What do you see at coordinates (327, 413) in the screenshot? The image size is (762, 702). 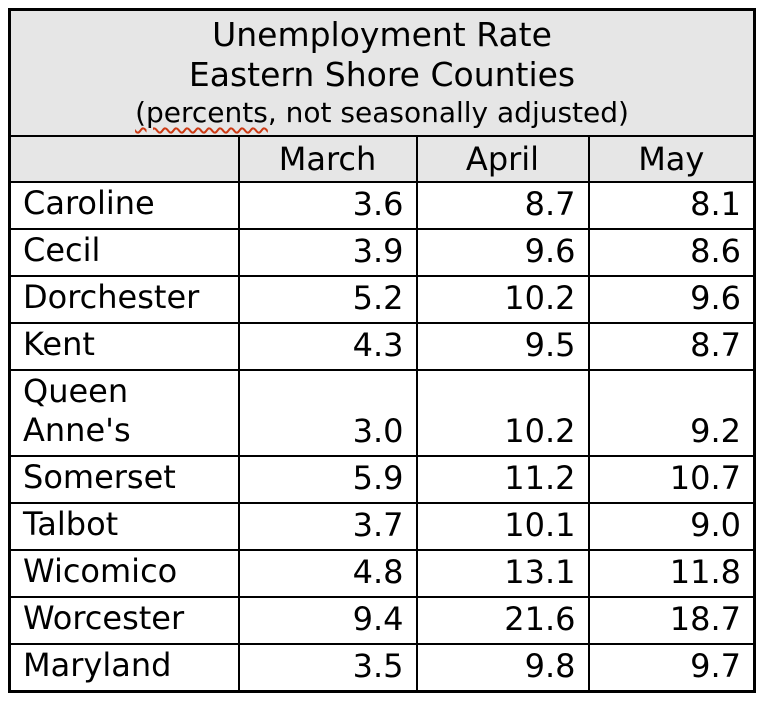 I see `value-cell: 3.0` at bounding box center [327, 413].